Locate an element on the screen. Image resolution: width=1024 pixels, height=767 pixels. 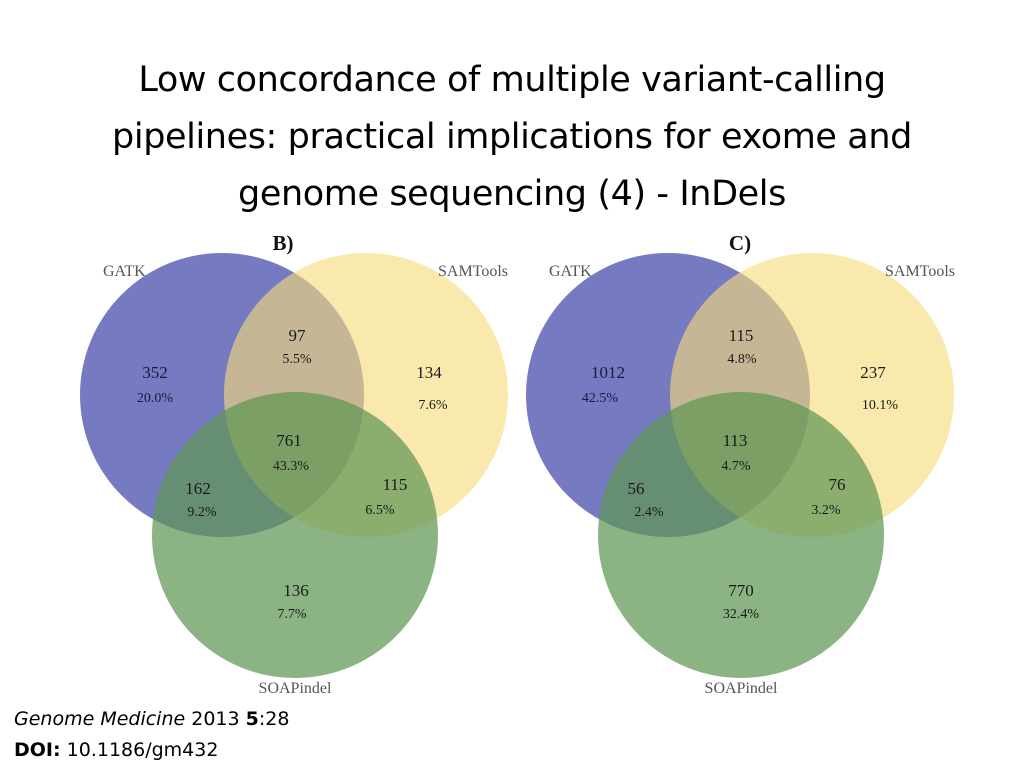
chart-b-title: B) is located at coordinates (283, 243).